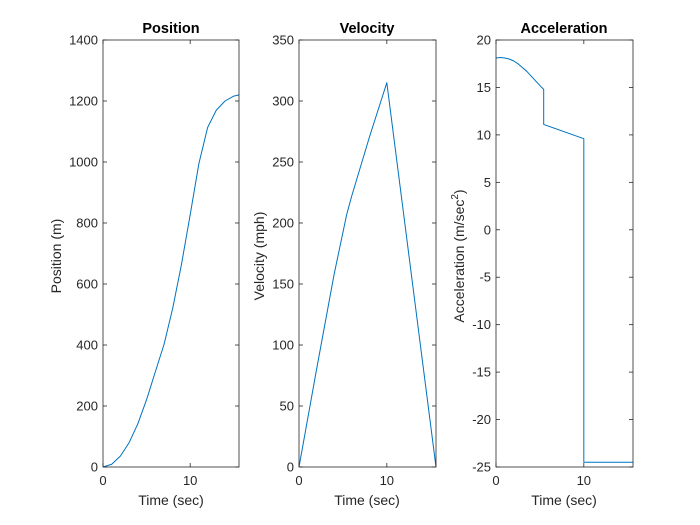  What do you see at coordinates (283, 284) in the screenshot?
I see `y-tick-label: 150` at bounding box center [283, 284].